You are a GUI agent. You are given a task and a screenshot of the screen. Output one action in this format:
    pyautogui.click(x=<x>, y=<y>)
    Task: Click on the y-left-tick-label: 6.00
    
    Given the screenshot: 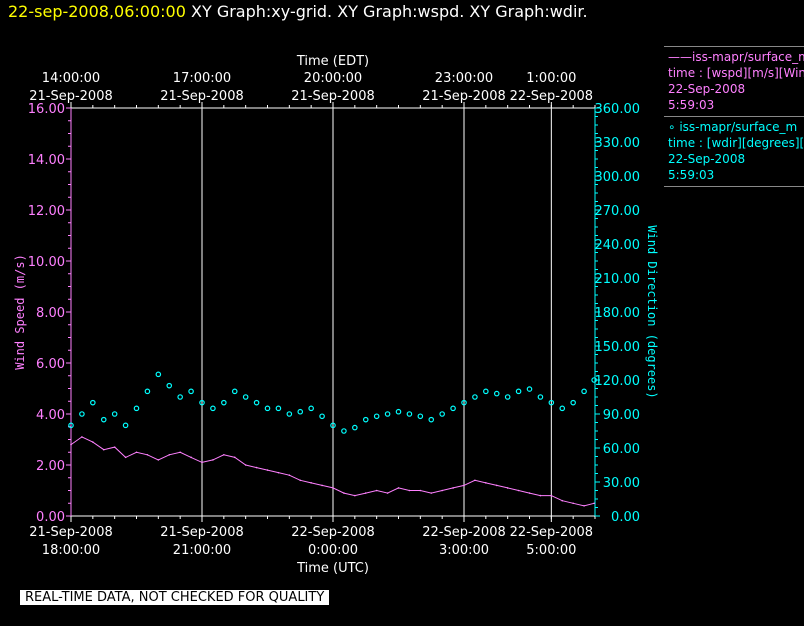 What is the action you would take?
    pyautogui.click(x=50, y=364)
    